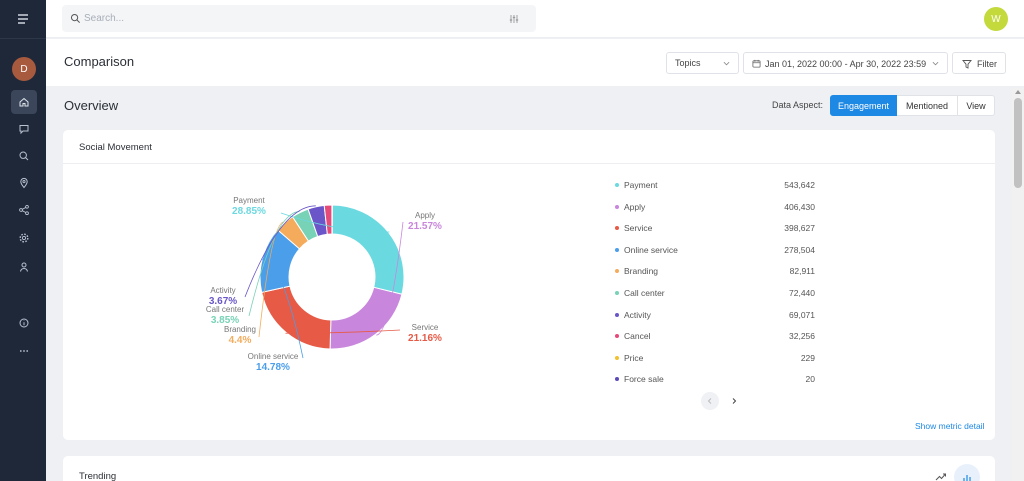 This screenshot has width=1024, height=481. I want to click on donut-label-name: Branding, so click(240, 329).